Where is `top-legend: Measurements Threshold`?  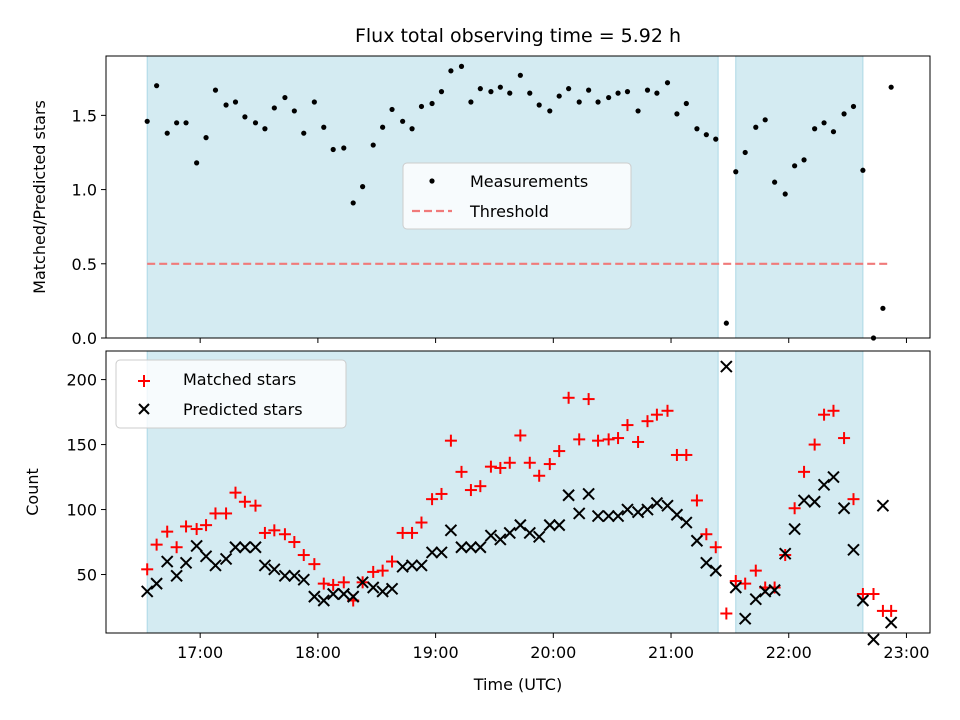 top-legend: Measurements Threshold is located at coordinates (517, 196).